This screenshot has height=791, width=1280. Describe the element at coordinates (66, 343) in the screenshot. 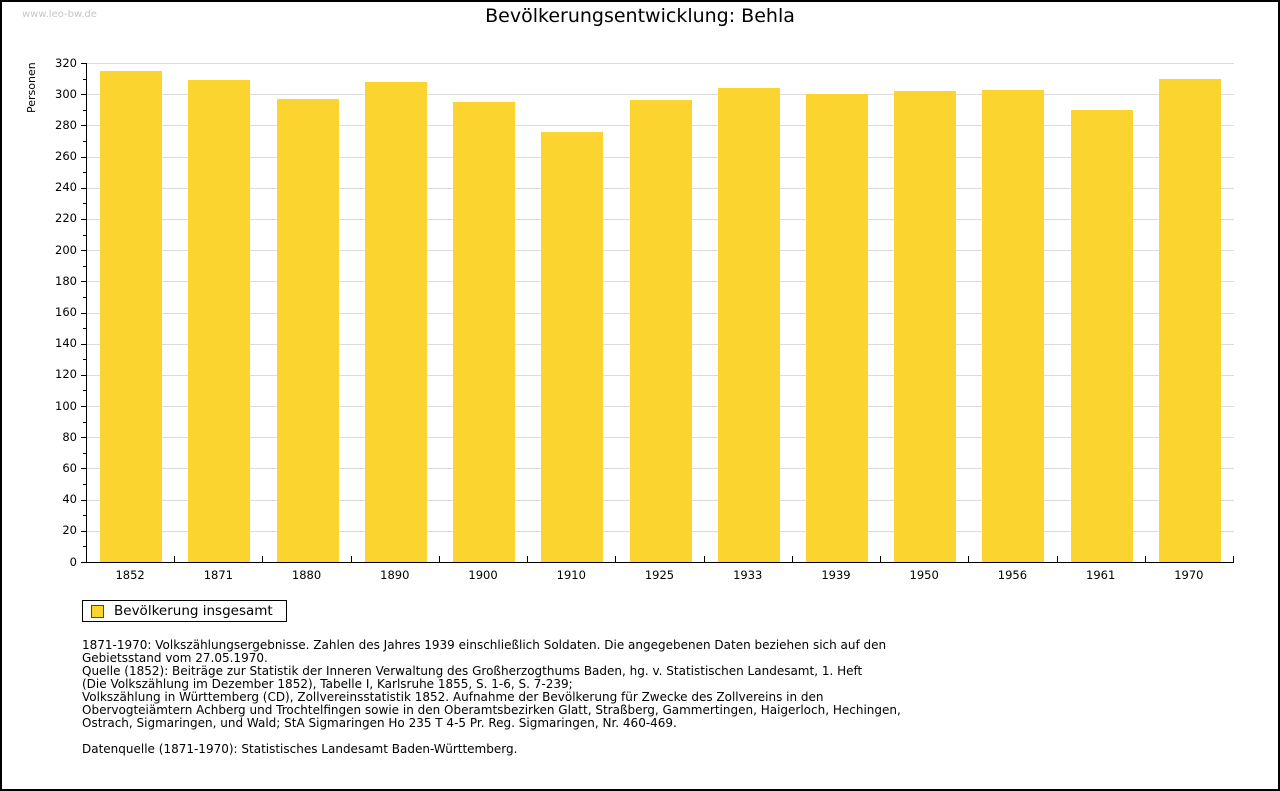

I see `y-tick-label-140: 140` at that location.